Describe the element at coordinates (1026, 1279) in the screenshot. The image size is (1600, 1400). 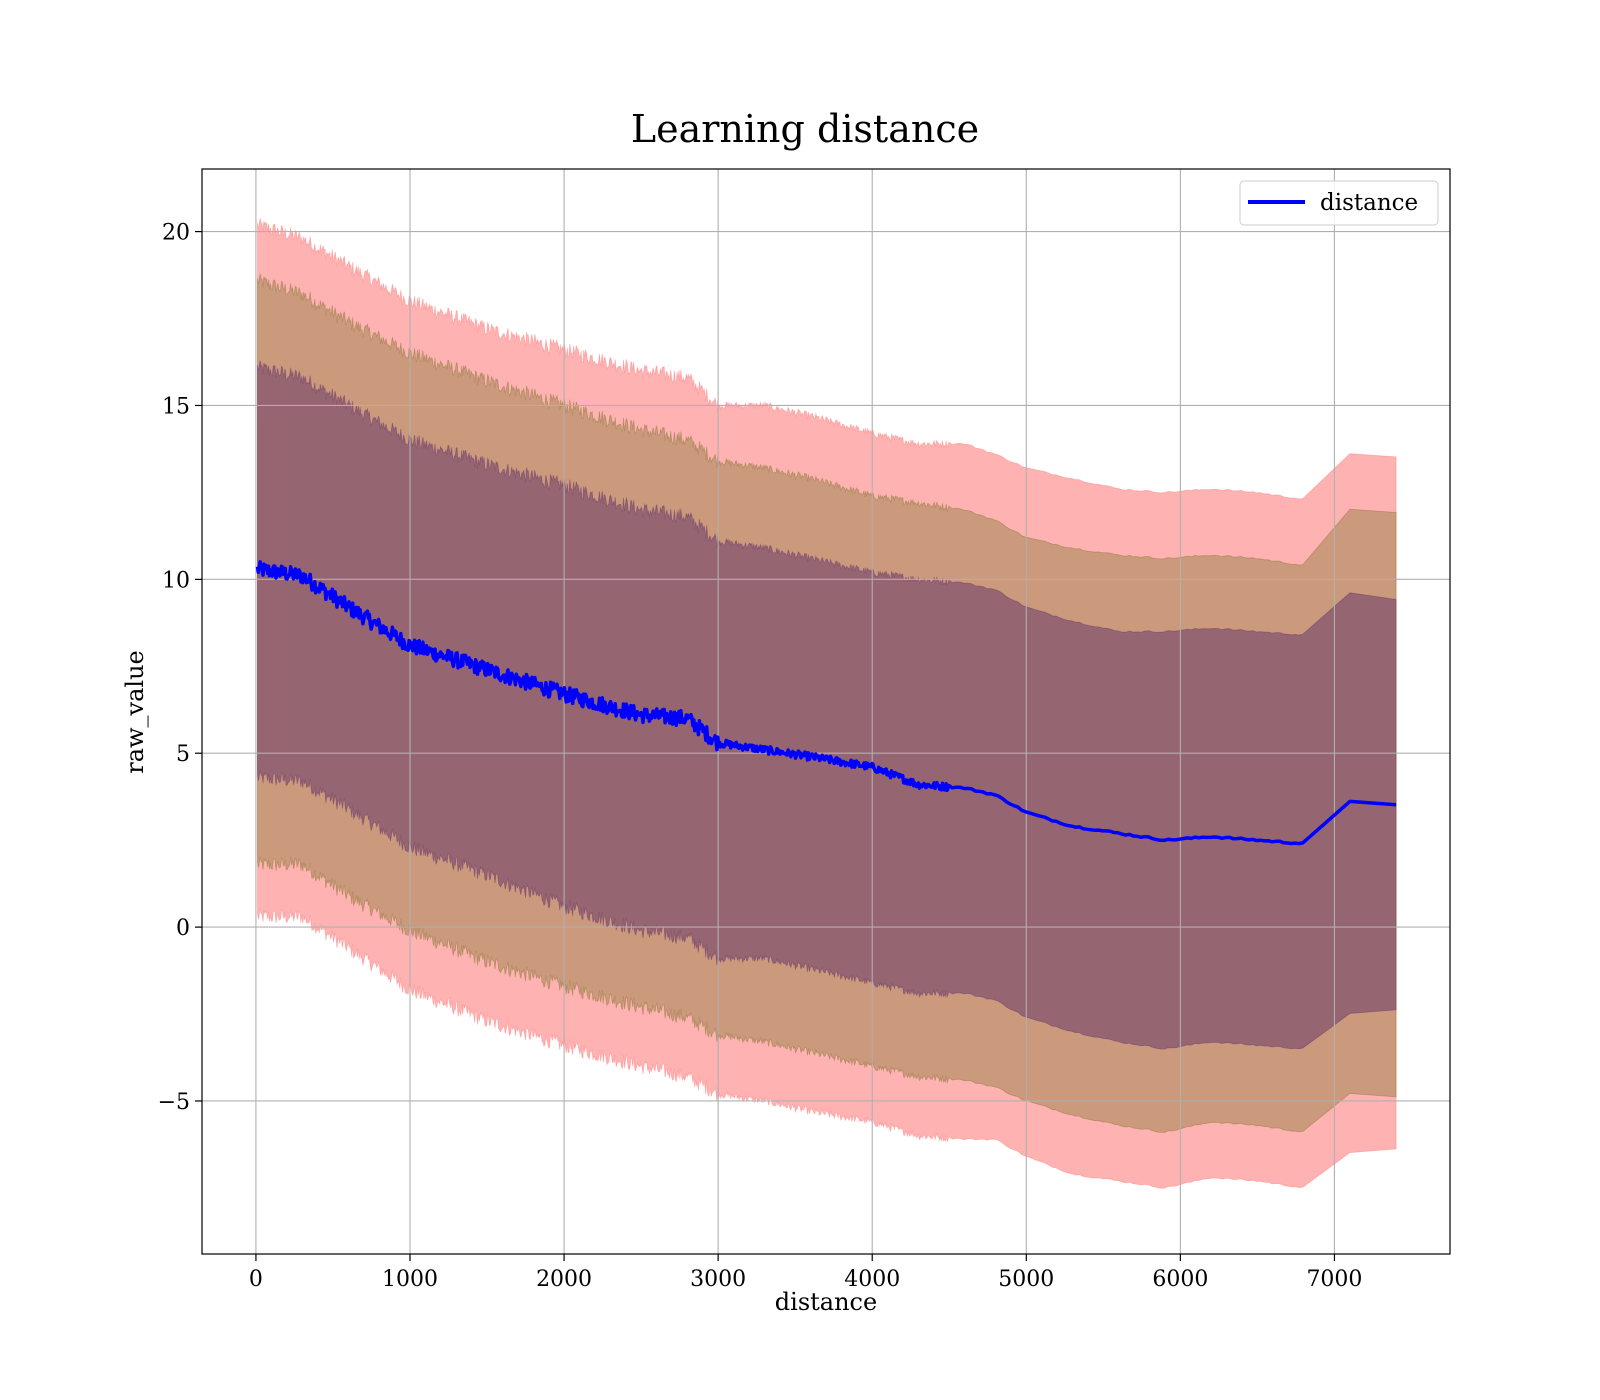
I see `x-tick-label: 5000` at that location.